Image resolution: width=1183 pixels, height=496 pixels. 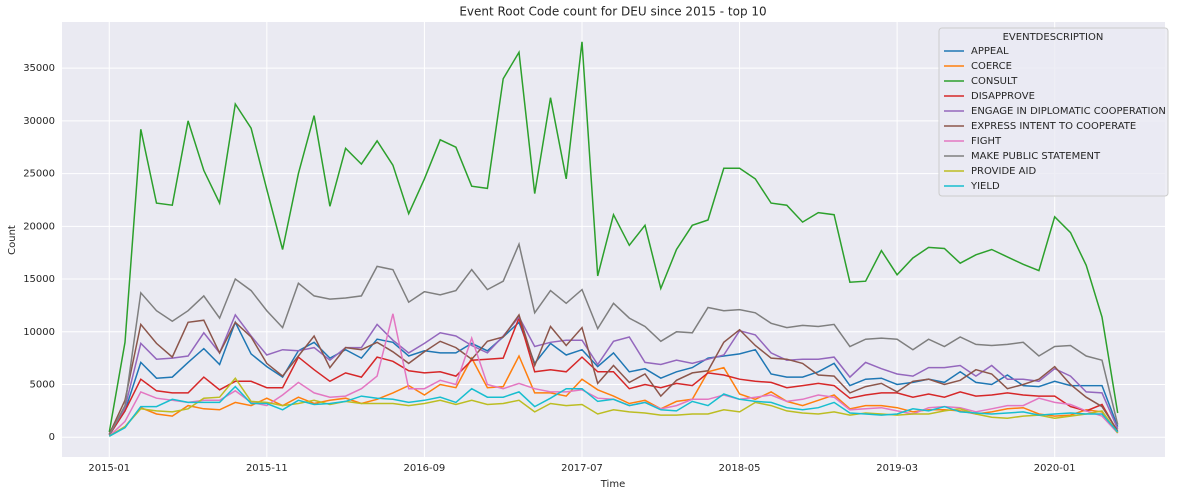 What do you see at coordinates (1036, 156) in the screenshot?
I see `legend-label: MAKE PUBLIC STATEMENT` at bounding box center [1036, 156].